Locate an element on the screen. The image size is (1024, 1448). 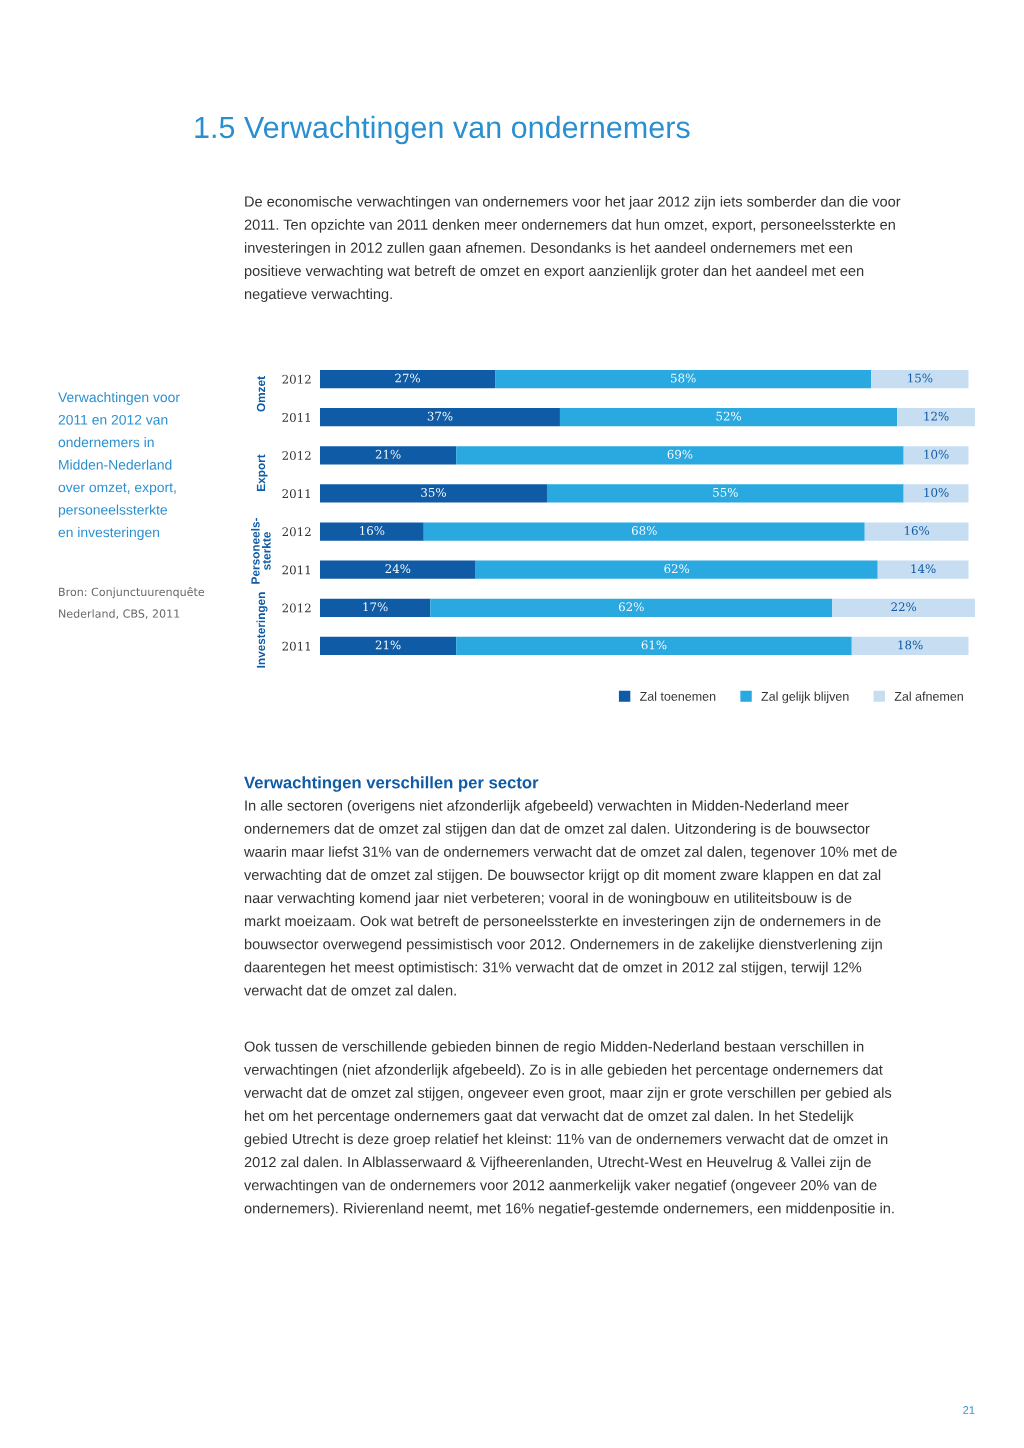
data-label: 35% is located at coordinates (433, 492).